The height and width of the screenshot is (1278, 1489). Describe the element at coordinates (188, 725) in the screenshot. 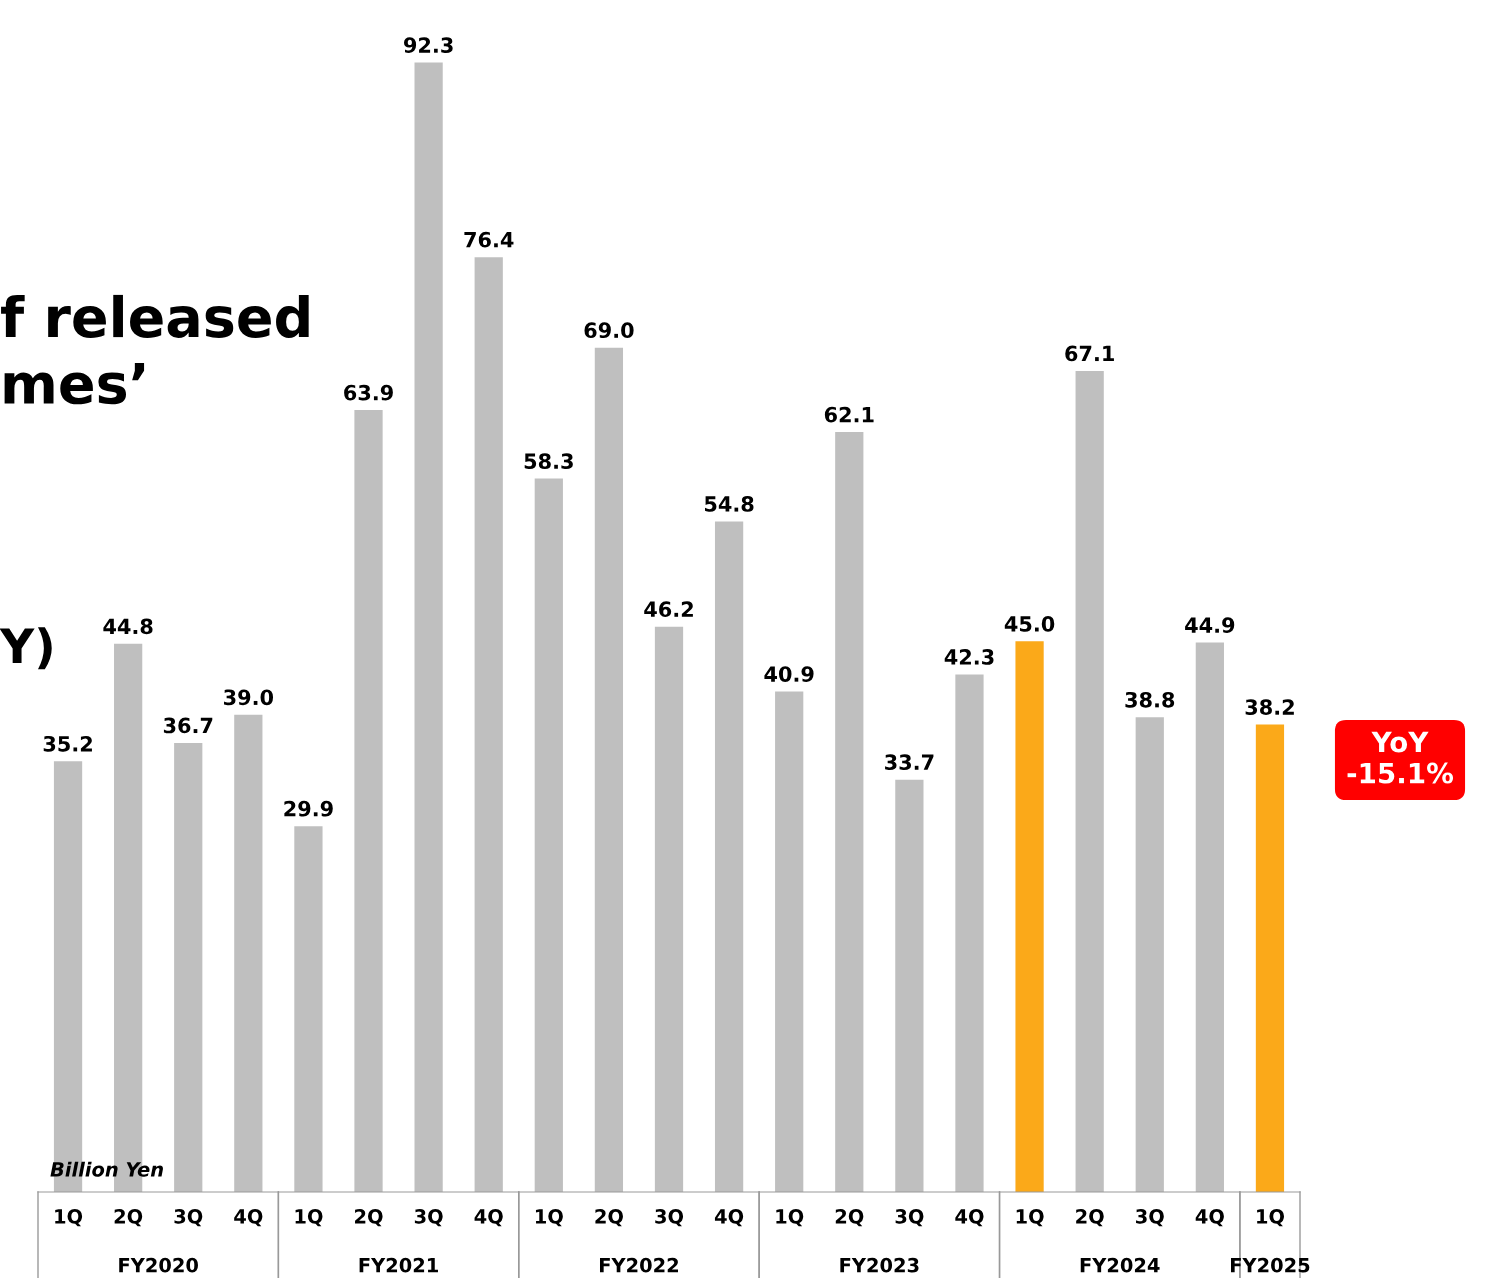

I see `data-label: 36.7` at that location.